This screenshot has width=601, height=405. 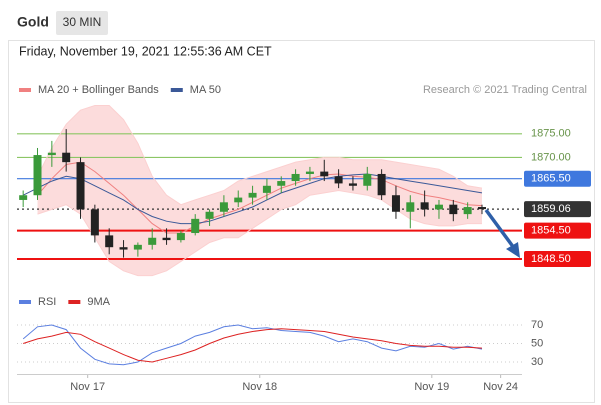 What do you see at coordinates (537, 325) in the screenshot?
I see `y-tick-label: 70` at bounding box center [537, 325].